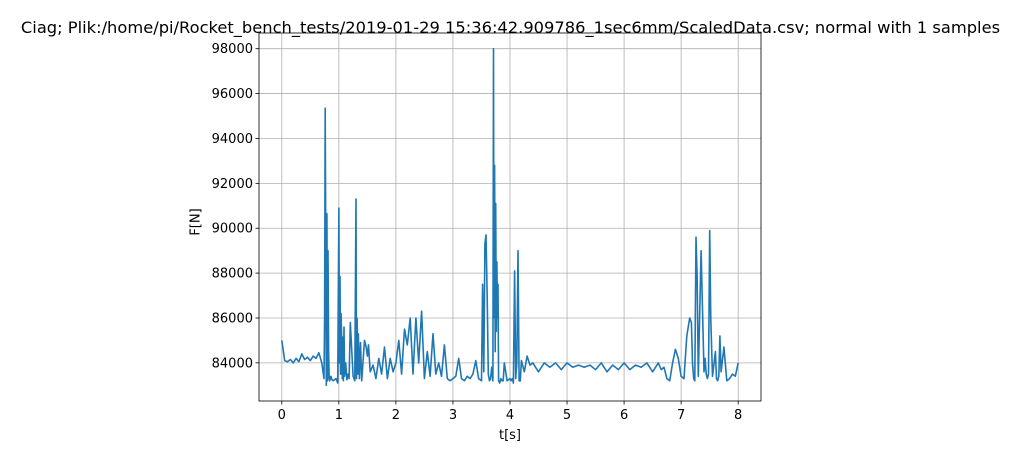 Image resolution: width=1021 pixels, height=455 pixels. Describe the element at coordinates (232, 94) in the screenshot. I see `y-tick-label: 96000` at that location.